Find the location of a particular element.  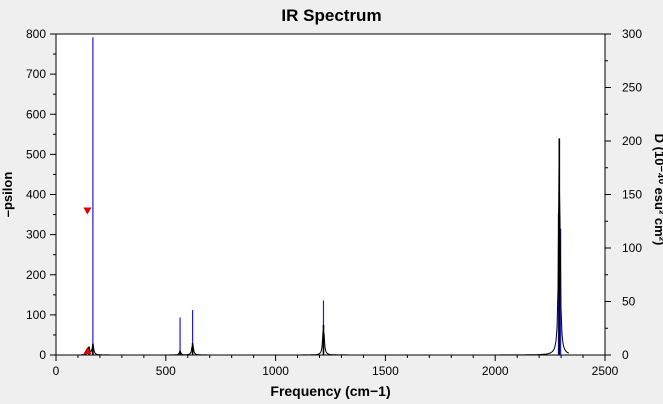

y-right-tick-label: 150 is located at coordinates (632, 195).